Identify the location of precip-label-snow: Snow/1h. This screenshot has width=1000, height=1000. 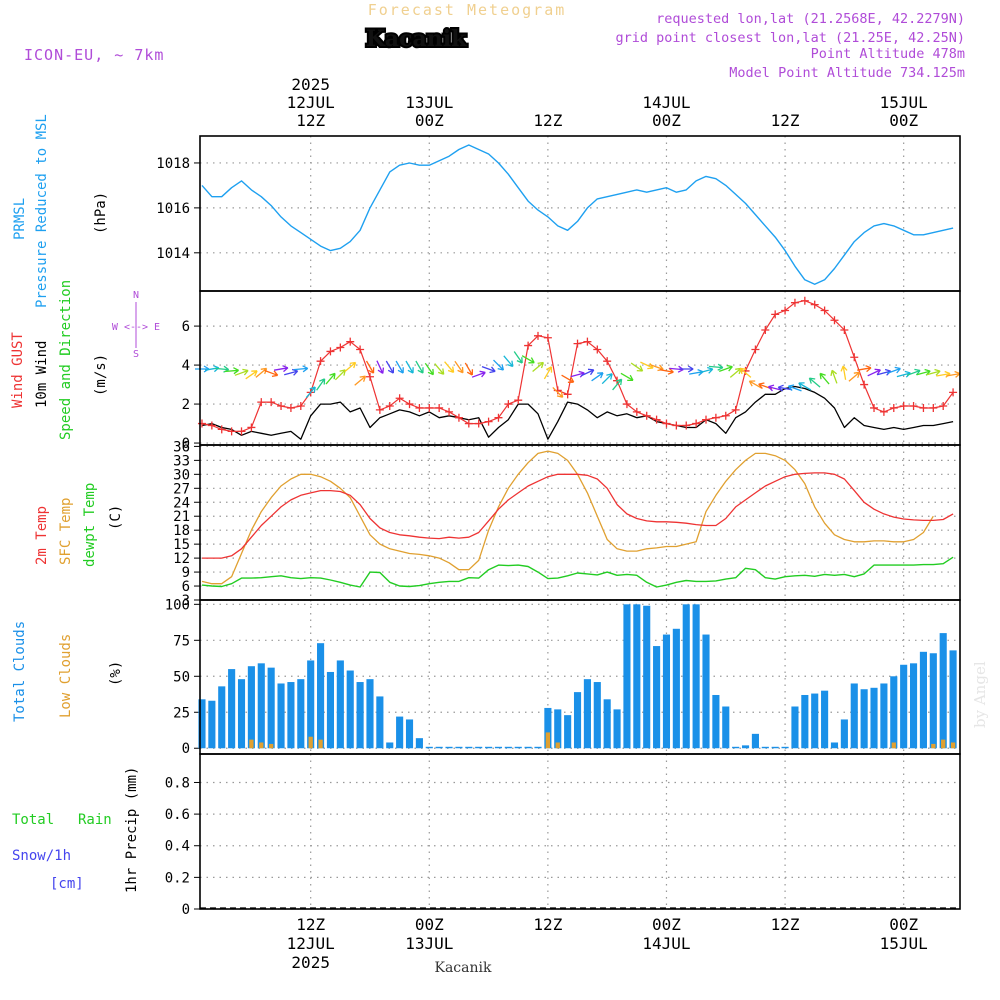
(41, 856).